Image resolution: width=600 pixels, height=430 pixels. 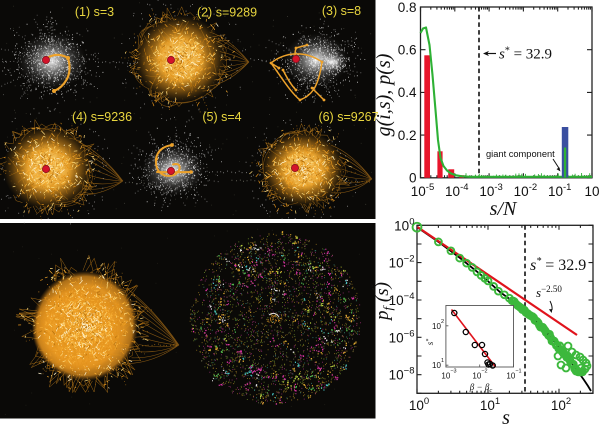 What do you see at coordinates (591, 191) in the screenshot?
I see `svg-text: 10` at bounding box center [591, 191].